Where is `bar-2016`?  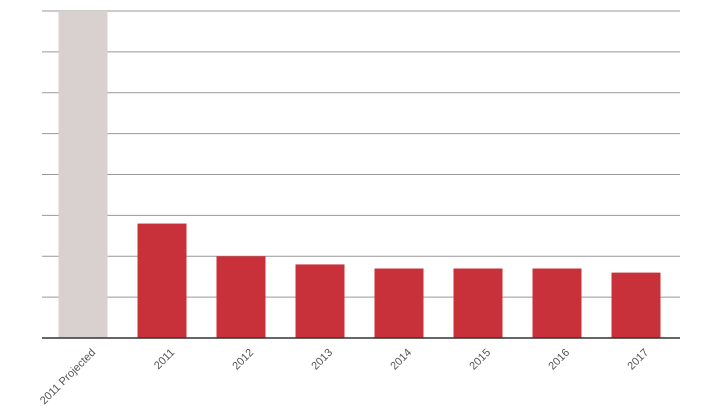
bar-2016 is located at coordinates (557, 303).